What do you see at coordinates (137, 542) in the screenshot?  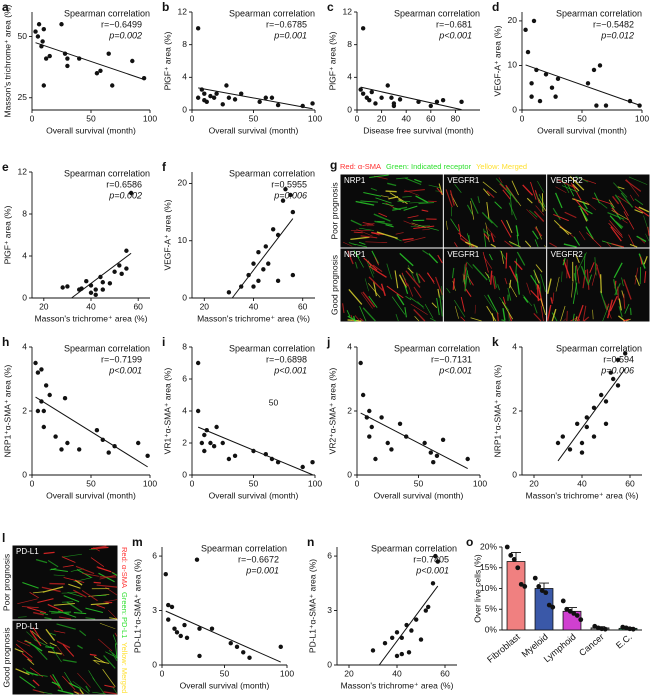 I see `panel-letter: m` at bounding box center [137, 542].